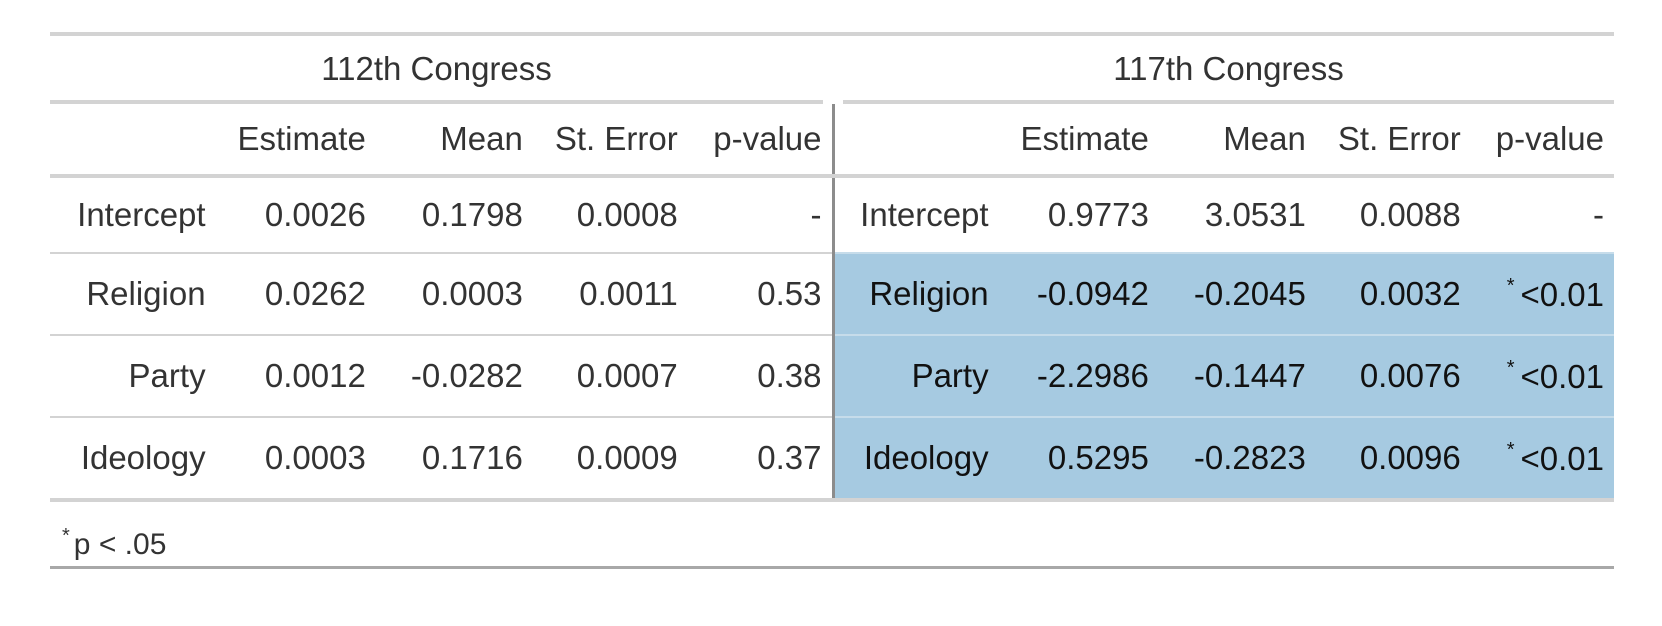 This screenshot has height=626, width=1662. What do you see at coordinates (1237, 293) in the screenshot?
I see `mean-cell: -0.2045` at bounding box center [1237, 293].